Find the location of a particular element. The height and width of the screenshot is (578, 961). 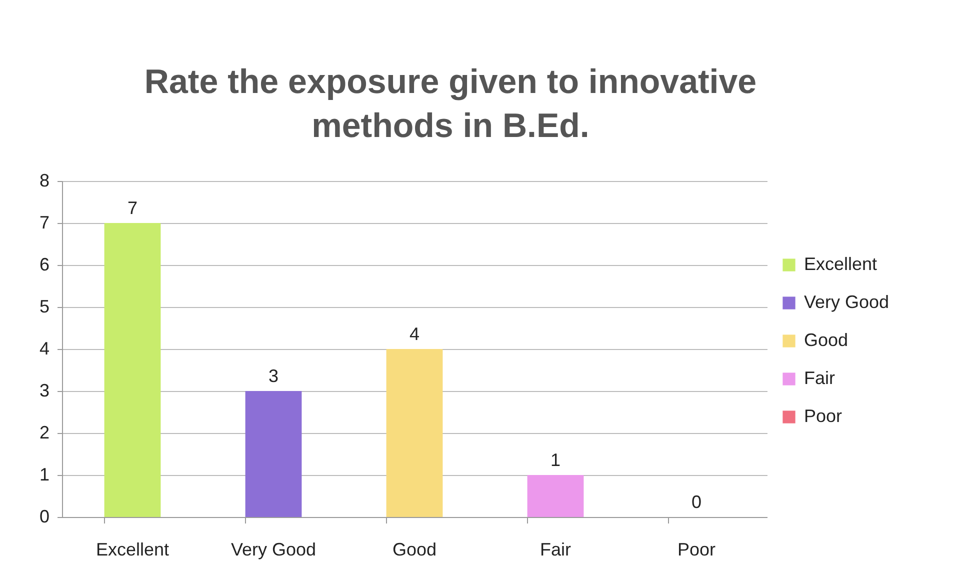

y-tick-label: 1 is located at coordinates (44, 474).